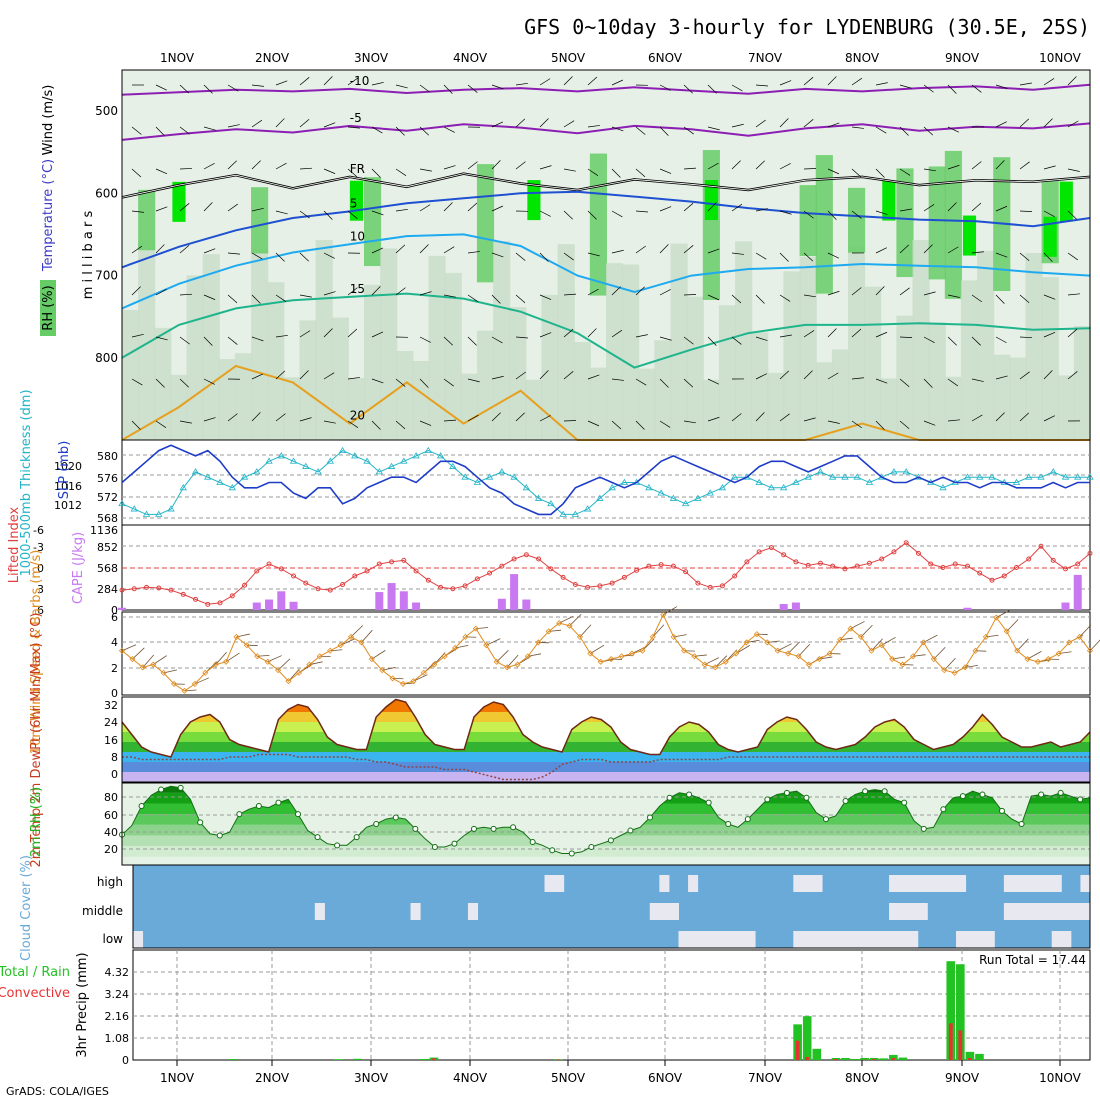 This screenshot has height=1100, width=1100. Describe the element at coordinates (106, 193) in the screenshot. I see `y-tick-label: 600` at that location.